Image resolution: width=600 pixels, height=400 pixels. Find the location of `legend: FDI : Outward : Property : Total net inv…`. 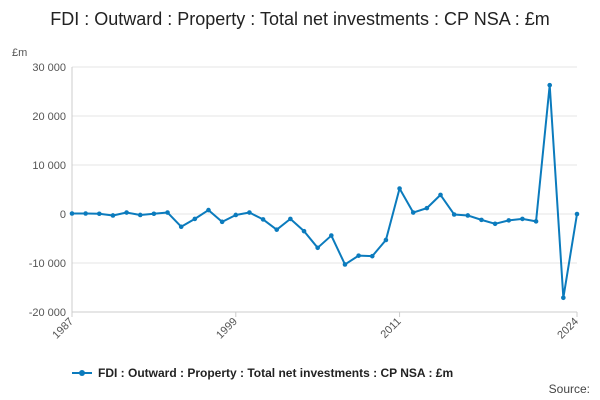

legend: FDI : Outward : Property : Total net inv… is located at coordinates (262, 373).